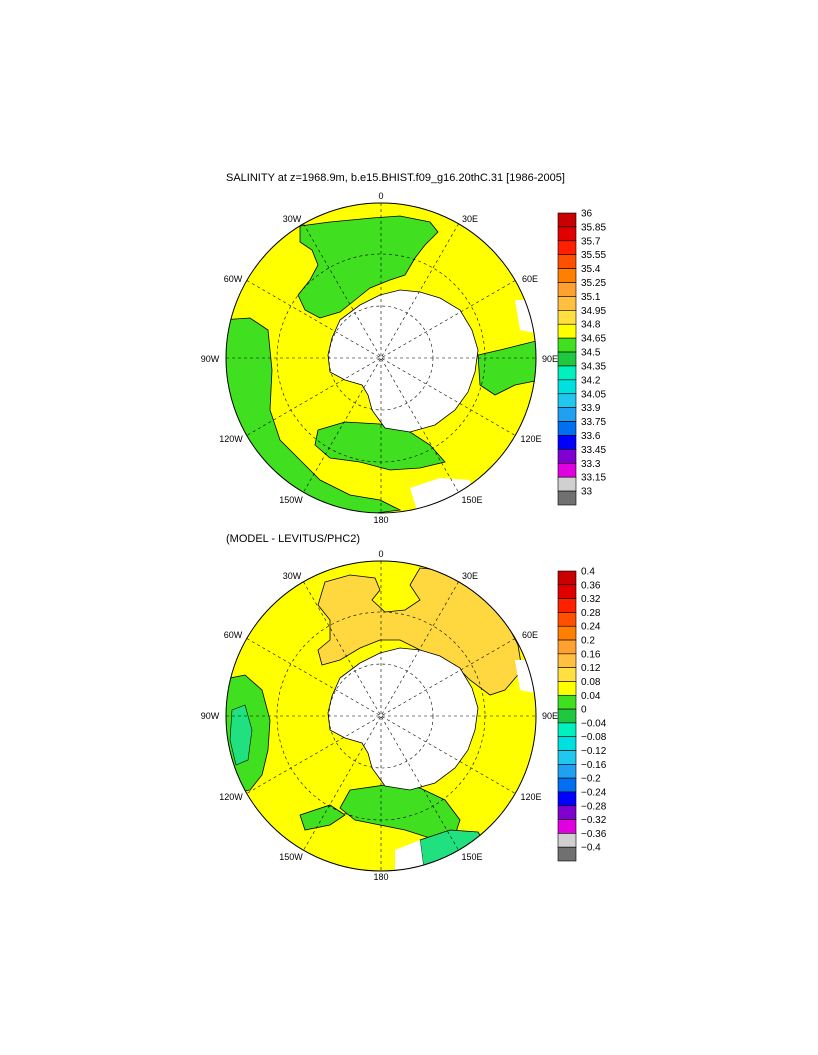  Describe the element at coordinates (594, 723) in the screenshot. I see `map2-colorbar-label: −0.04` at that location.